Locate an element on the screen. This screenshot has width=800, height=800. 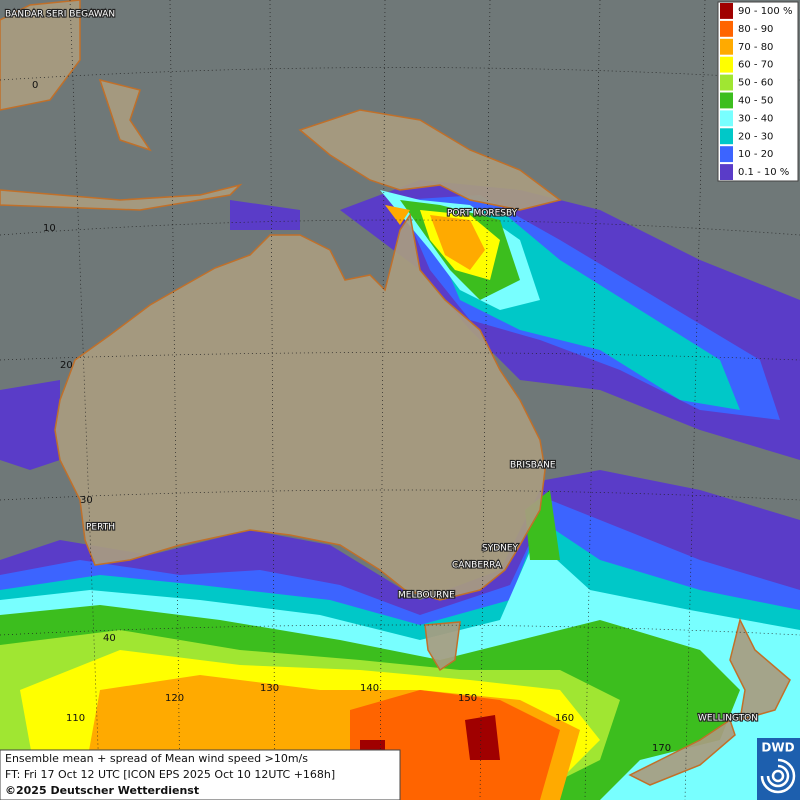
city-label: SYDNEY is located at coordinates (500, 549).